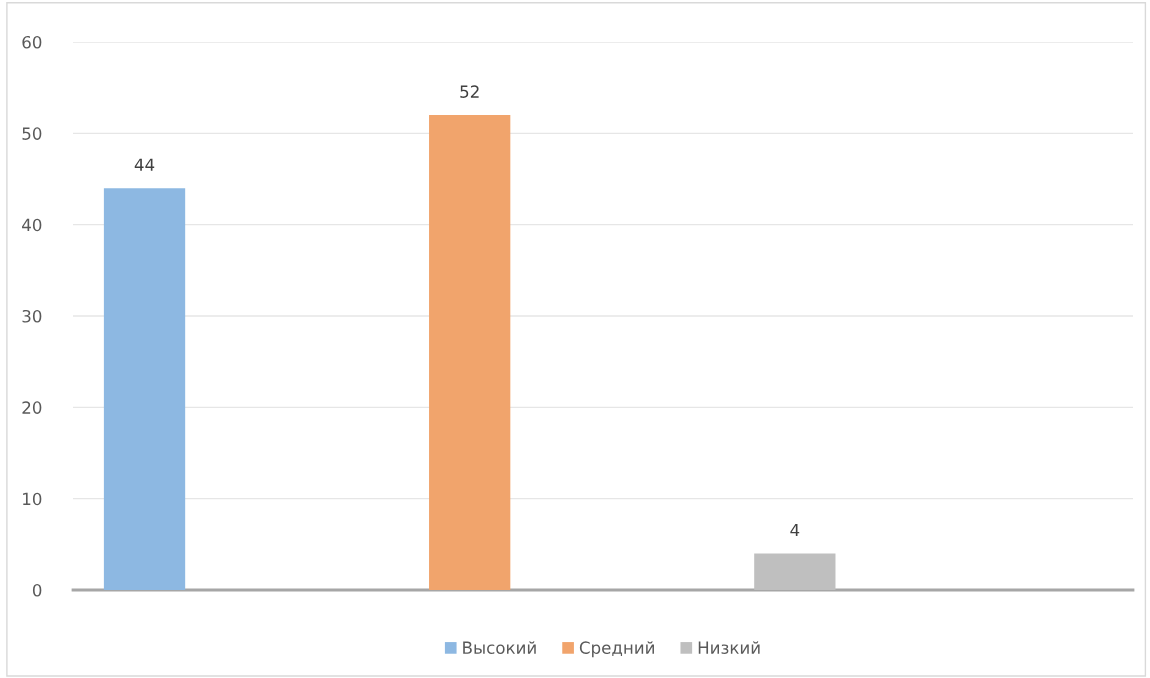 This screenshot has height=678, width=1150. Describe the element at coordinates (144, 164) in the screenshot. I see `data-label: 44` at that location.